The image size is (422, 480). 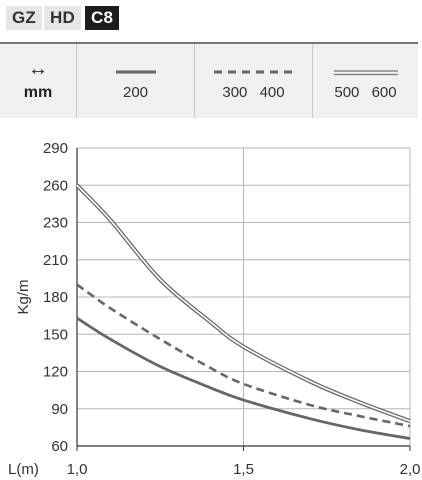 I want to click on legend-dashed-line, so click(x=253, y=72).